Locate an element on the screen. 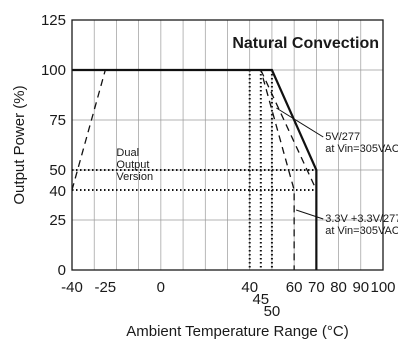 This screenshot has width=398, height=342. y-tick-label: 125 is located at coordinates (53, 20).